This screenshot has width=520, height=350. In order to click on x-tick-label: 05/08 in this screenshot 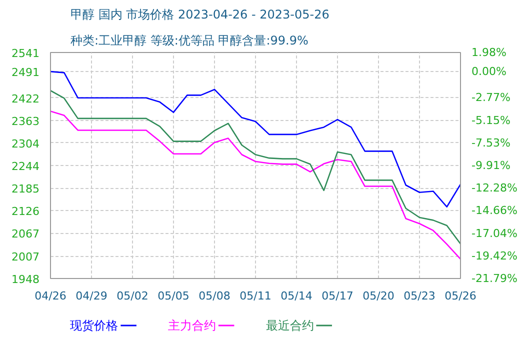, I will do `click(214, 296)`.